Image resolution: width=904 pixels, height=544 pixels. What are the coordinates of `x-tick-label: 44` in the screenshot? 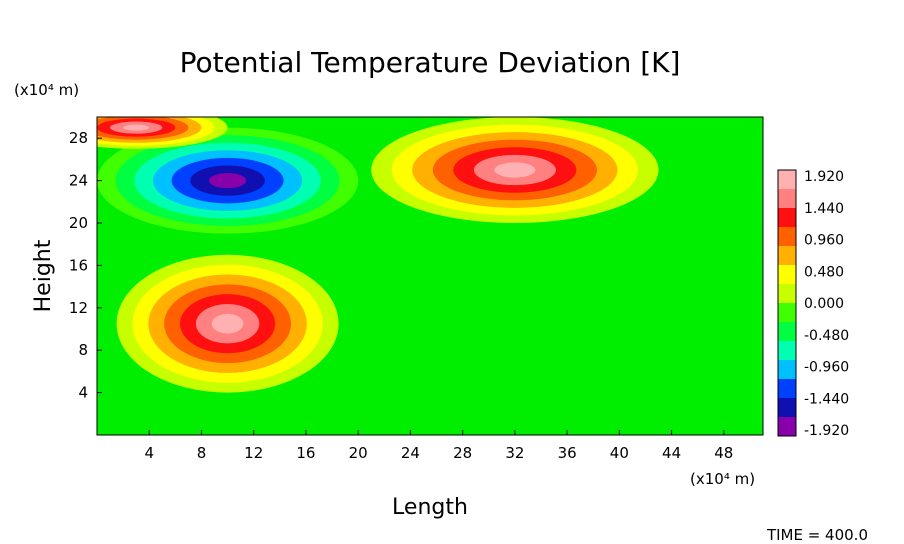 It's located at (671, 453).